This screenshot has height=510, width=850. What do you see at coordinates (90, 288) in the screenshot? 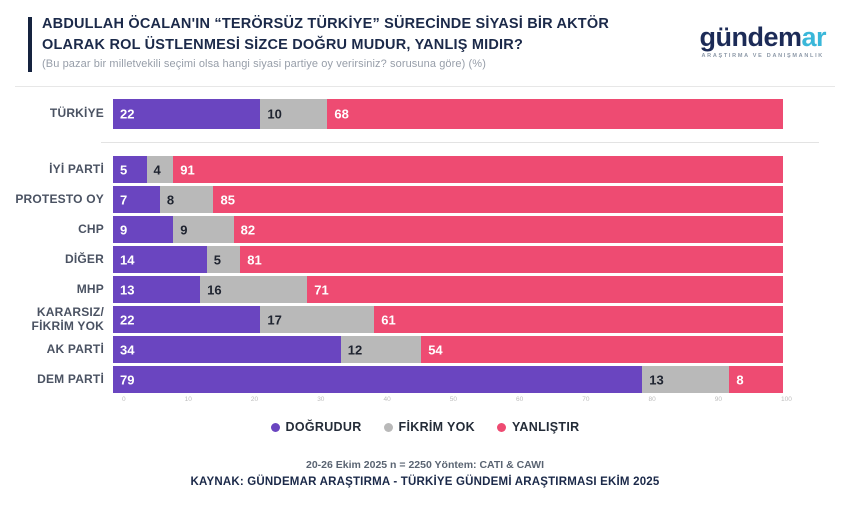
I see `row-label: MHP` at bounding box center [90, 288].